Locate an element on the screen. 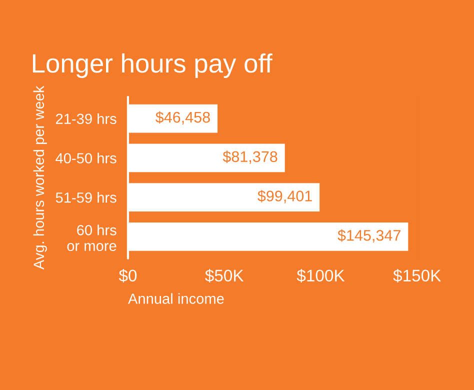 The width and height of the screenshot is (474, 390). data-label: $99,401 is located at coordinates (285, 197).